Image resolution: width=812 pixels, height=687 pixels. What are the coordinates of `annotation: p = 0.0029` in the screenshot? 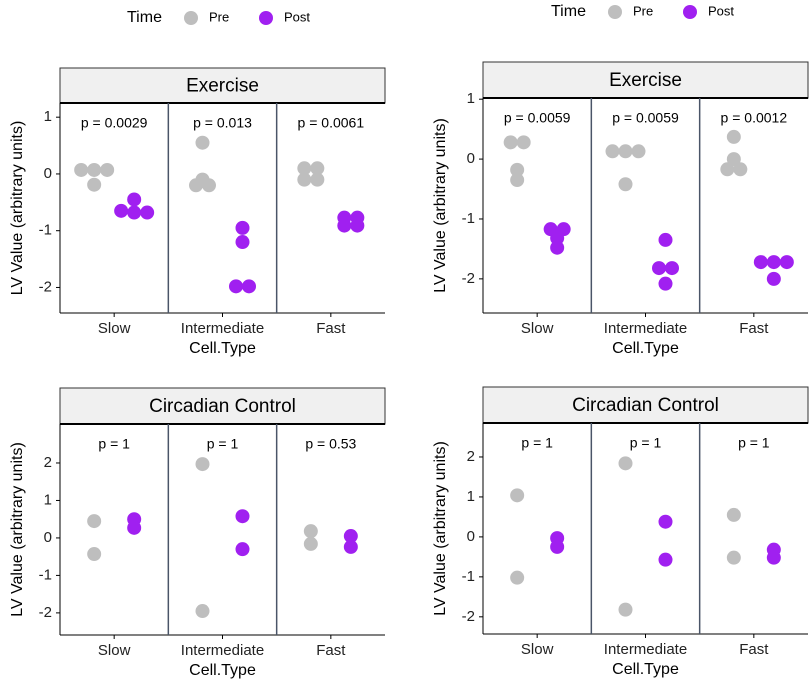 It's located at (114, 123).